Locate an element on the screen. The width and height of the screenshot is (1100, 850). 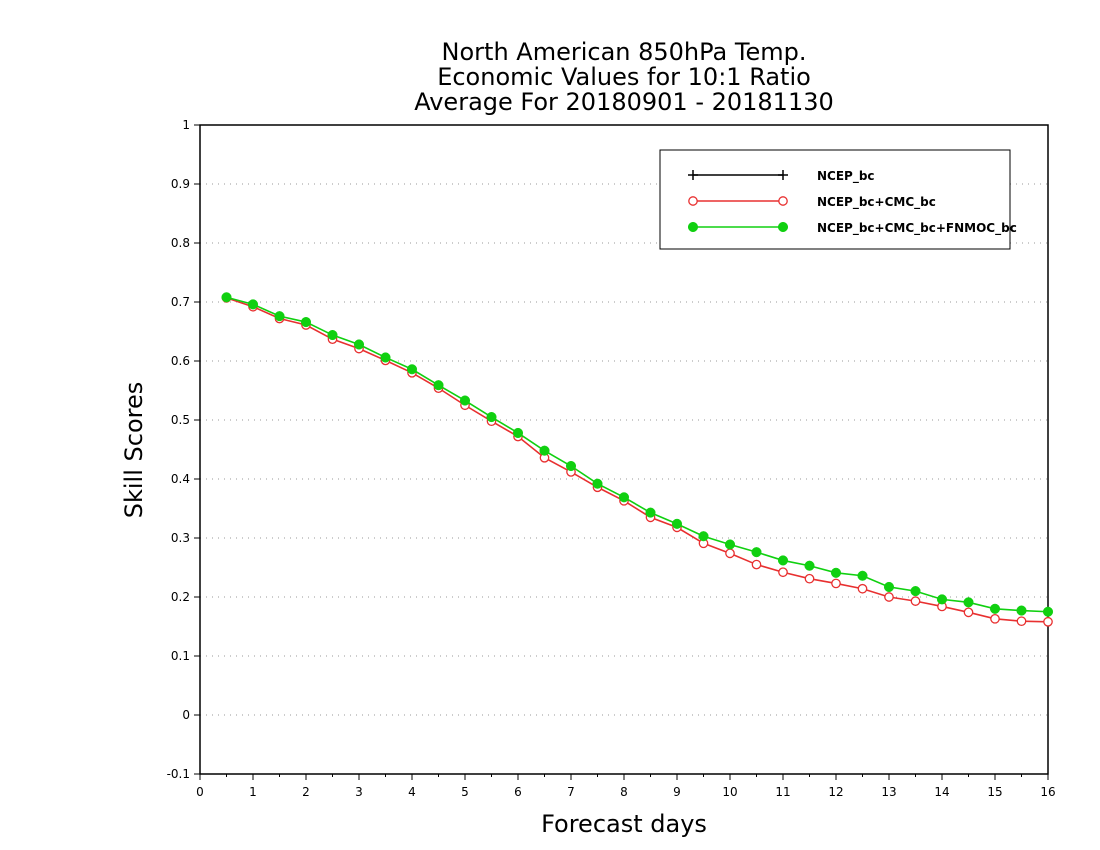
x-tick-label: 1 is located at coordinates (253, 792).